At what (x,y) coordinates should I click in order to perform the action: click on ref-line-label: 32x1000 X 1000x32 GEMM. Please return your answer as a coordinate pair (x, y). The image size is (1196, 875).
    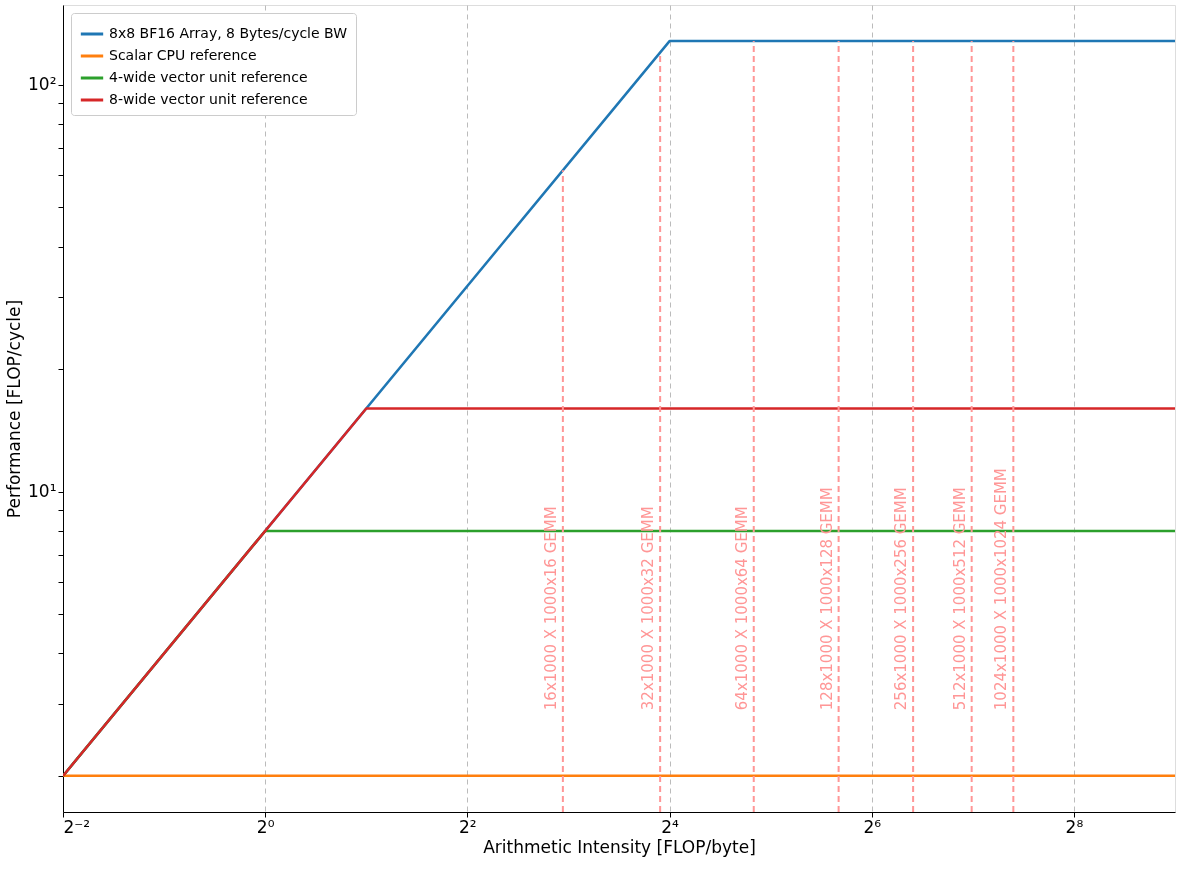
    Looking at the image, I should click on (648, 608).